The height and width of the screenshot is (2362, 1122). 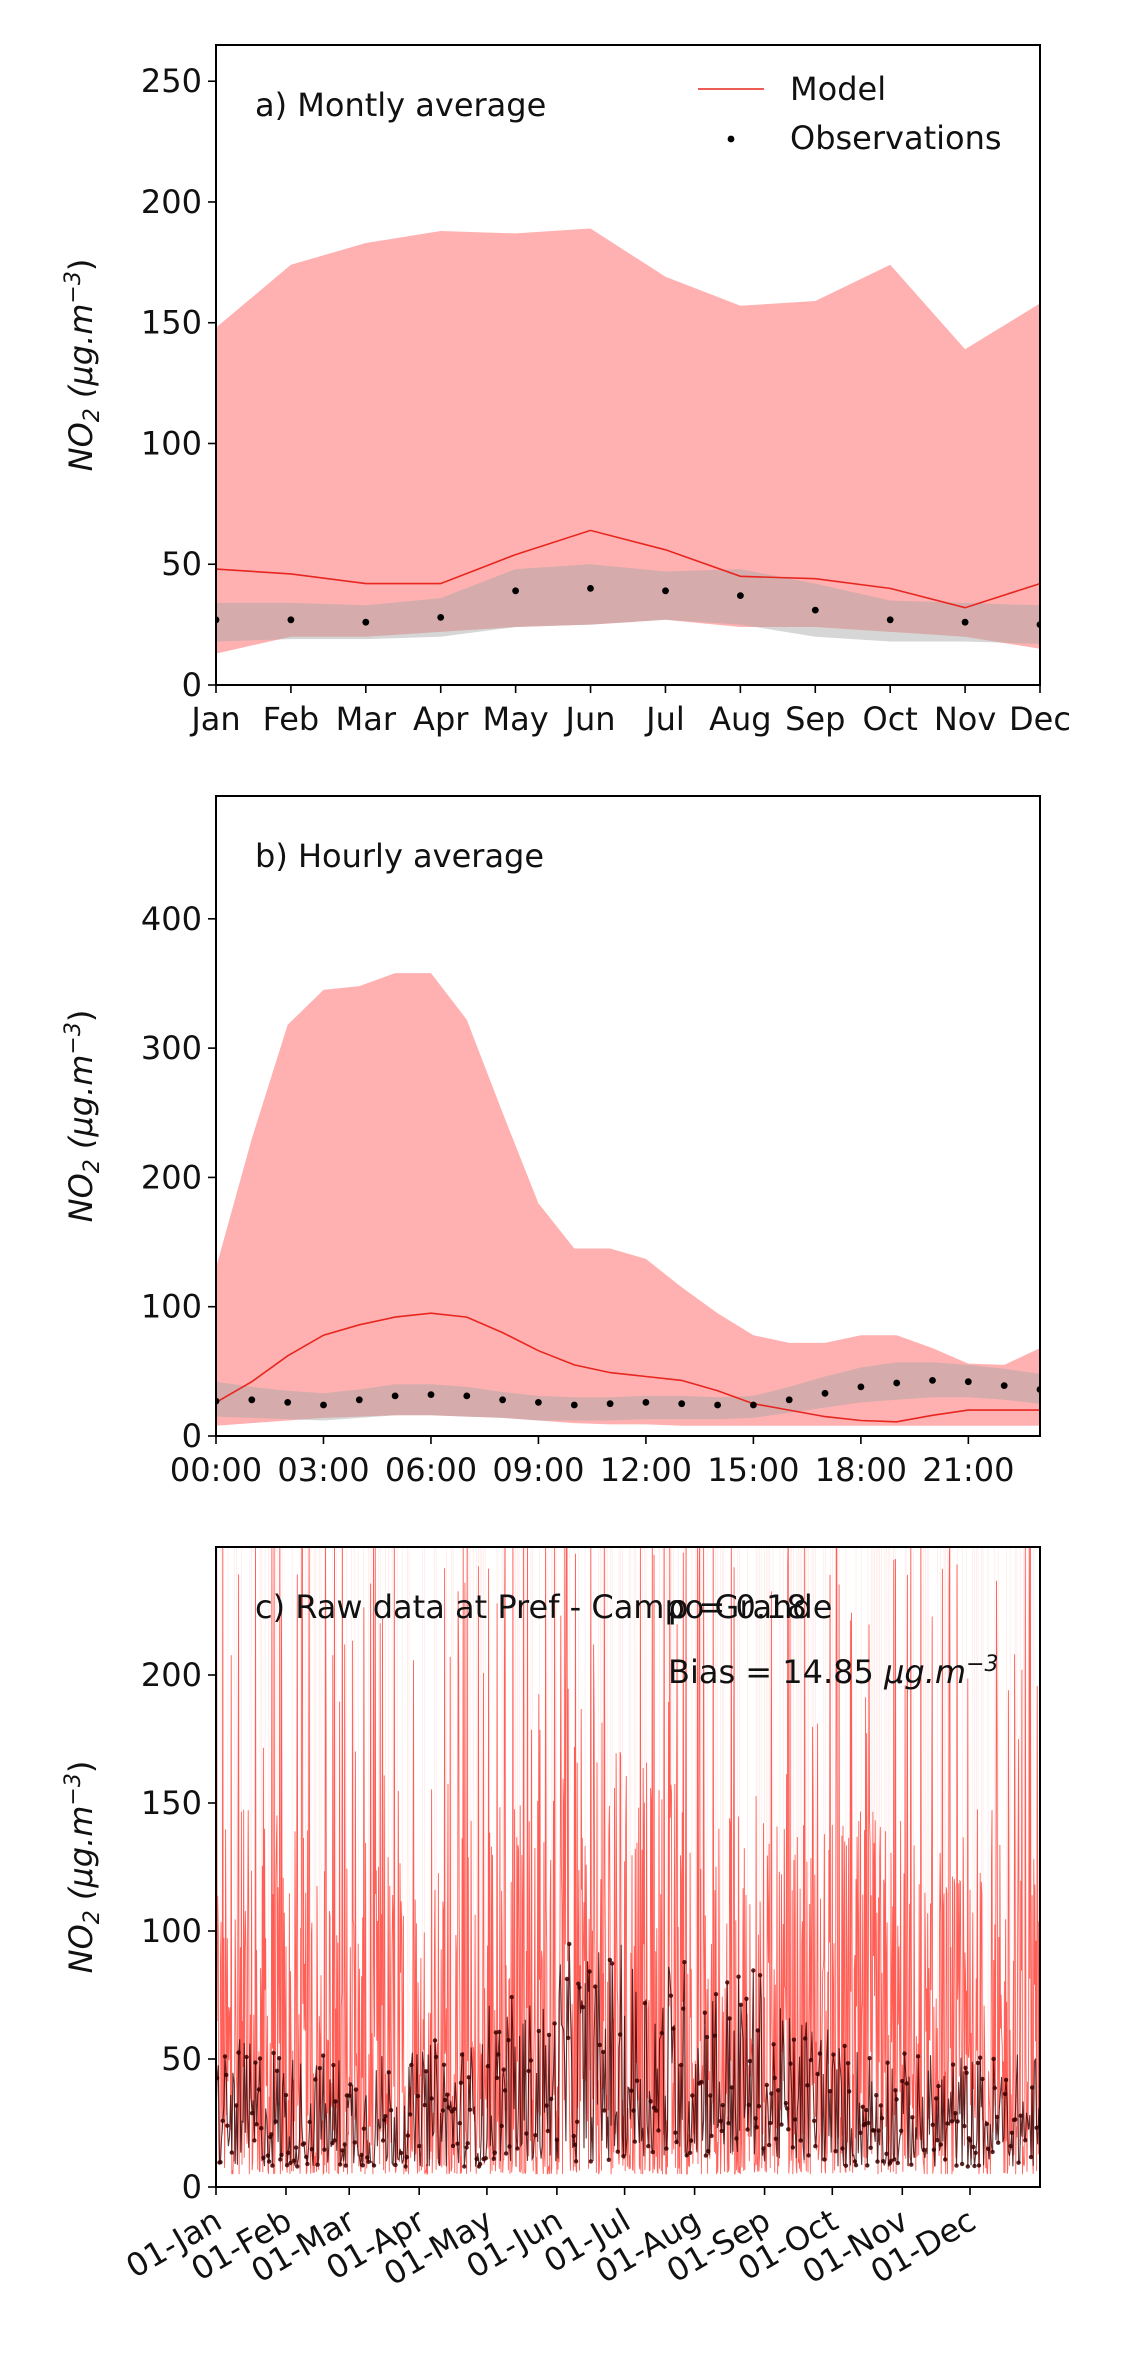 I want to click on x-tick-label: Apr, so click(x=441, y=719).